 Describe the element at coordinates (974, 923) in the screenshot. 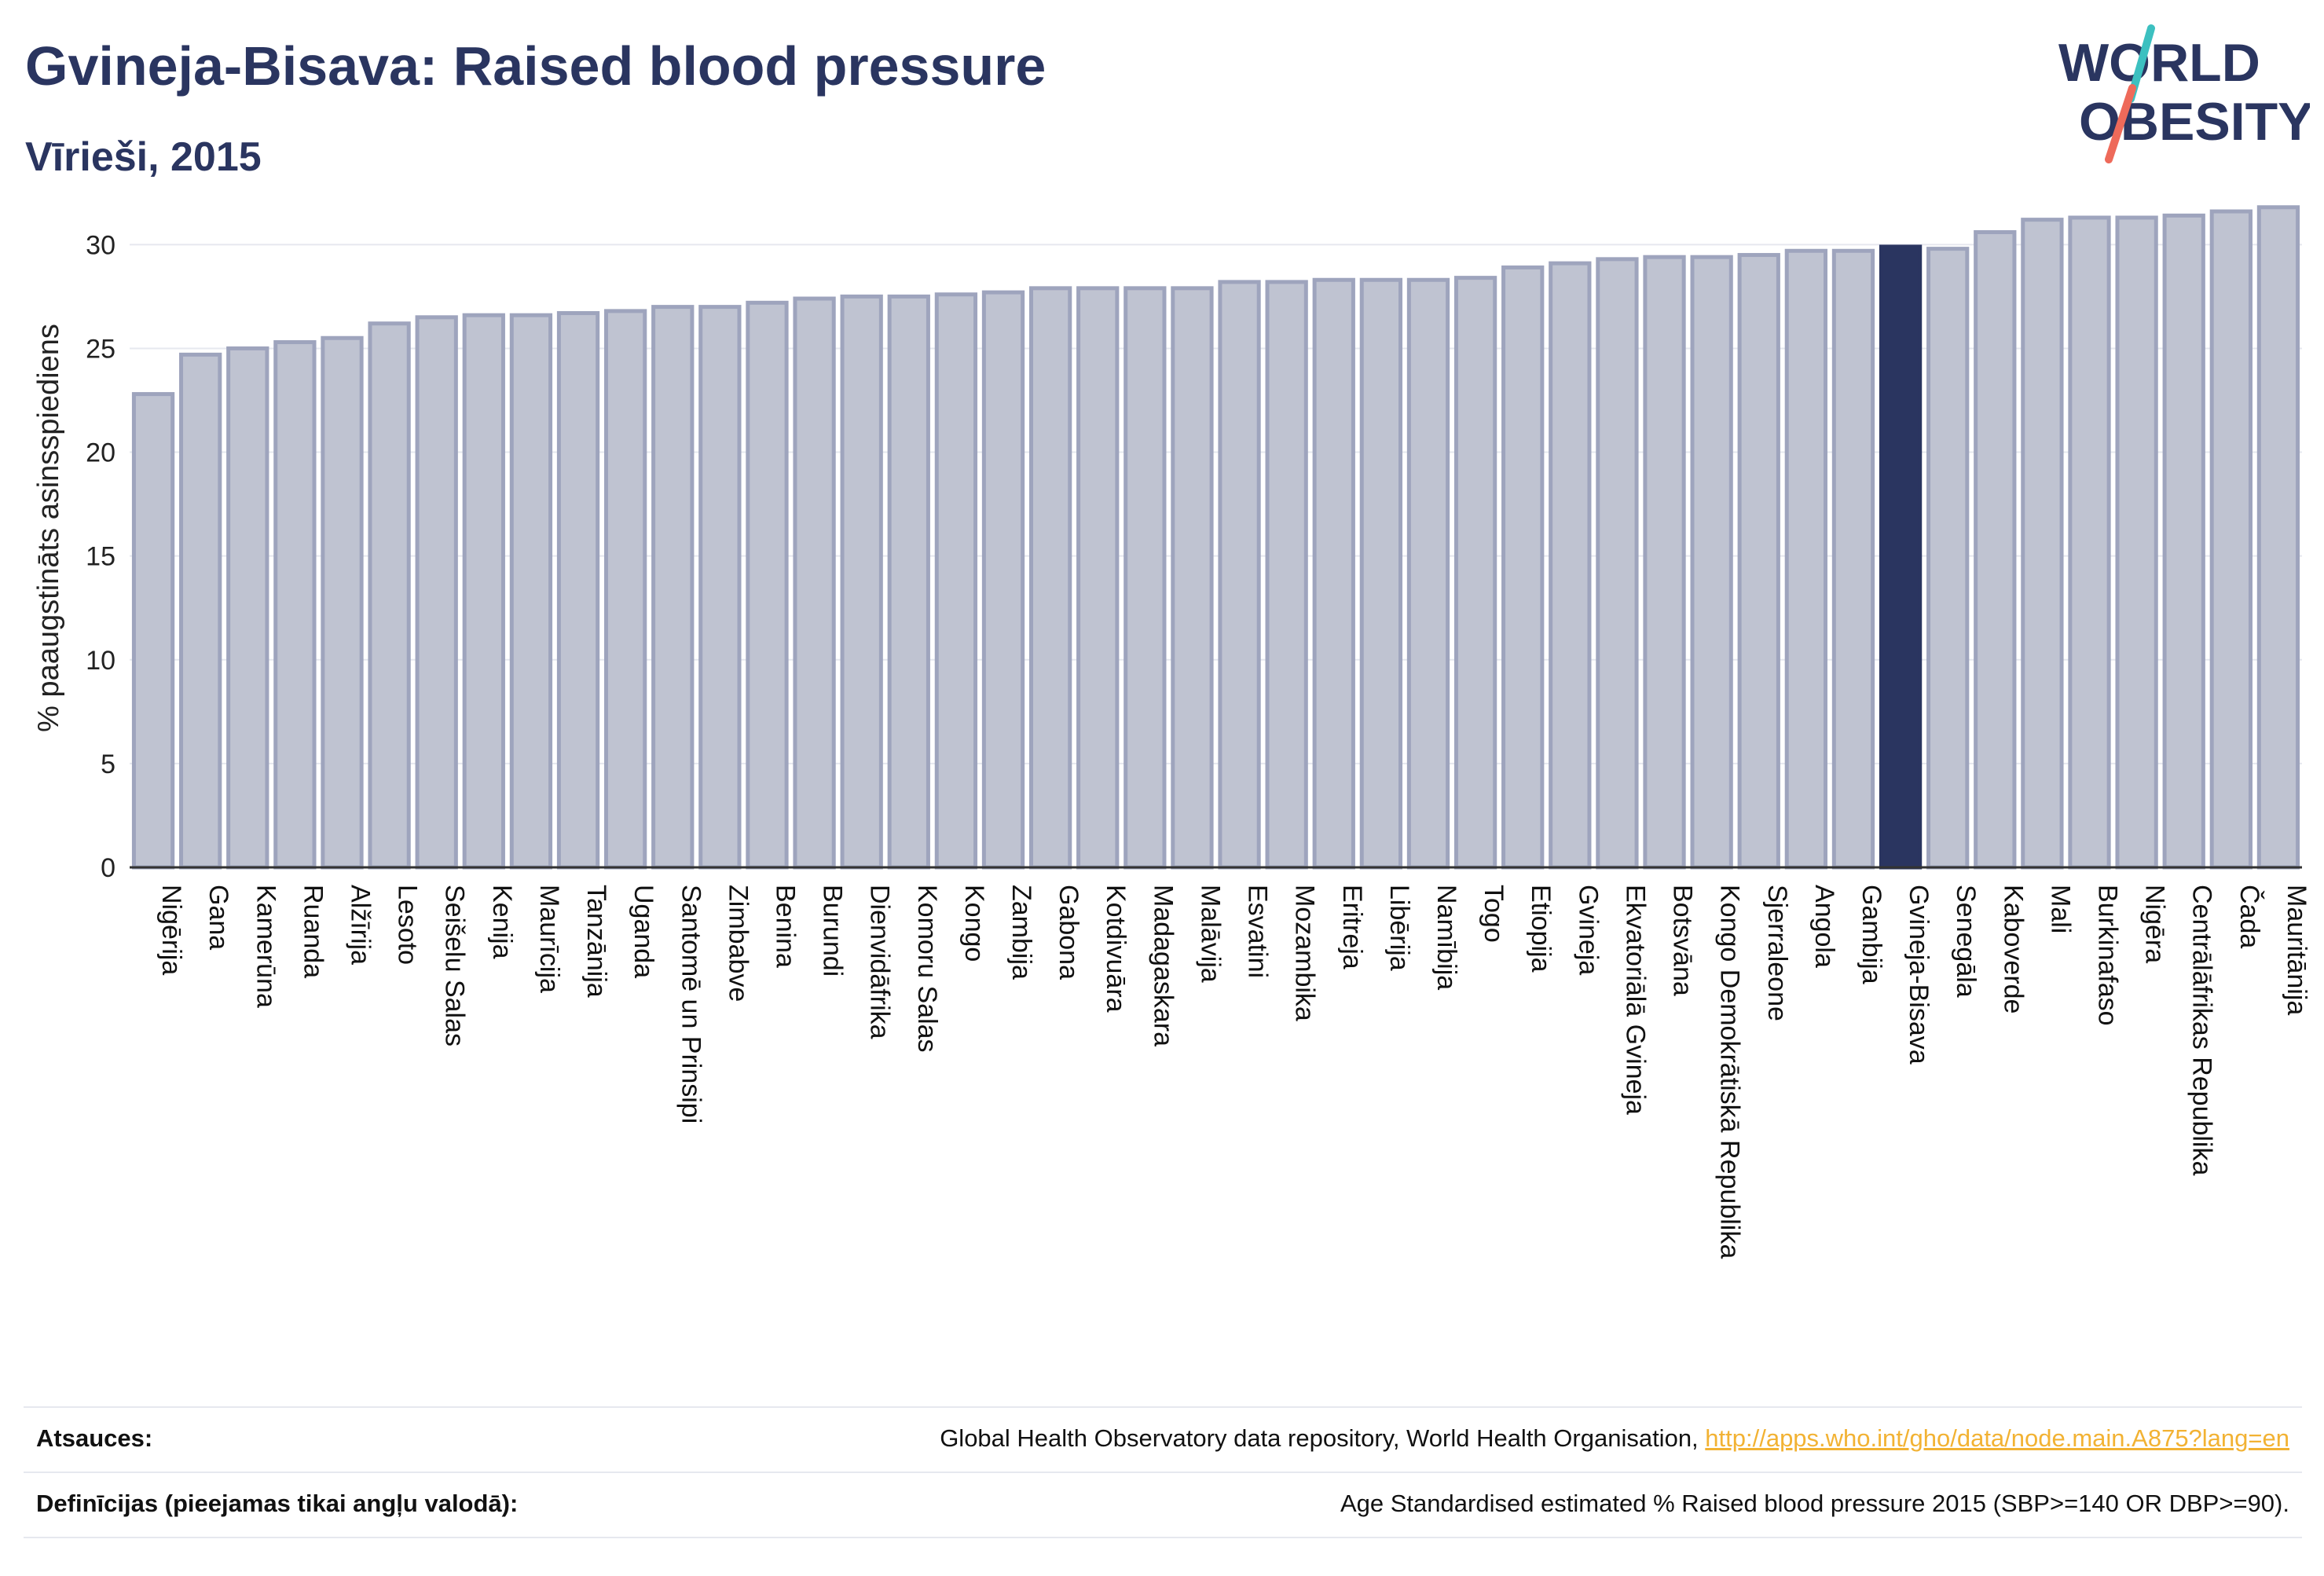

I see `x-tick-label: Kongo` at that location.